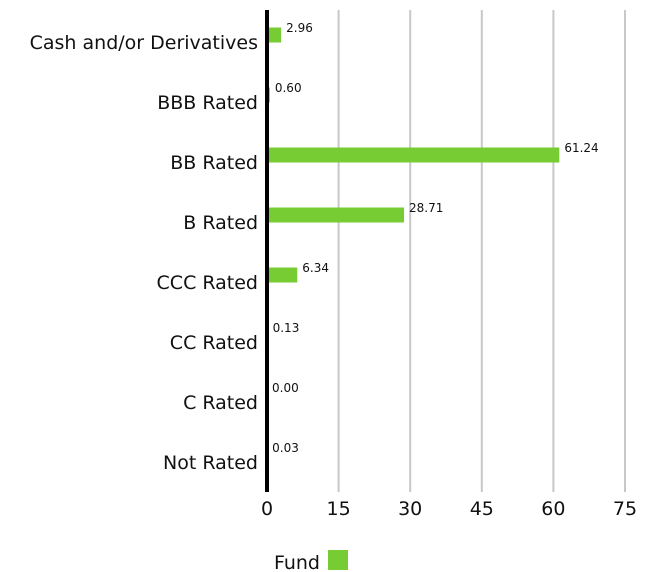 The width and height of the screenshot is (653, 572). What do you see at coordinates (449, 509) in the screenshot?
I see `x-tick-labels: 0 15 30 45 60 75` at bounding box center [449, 509].